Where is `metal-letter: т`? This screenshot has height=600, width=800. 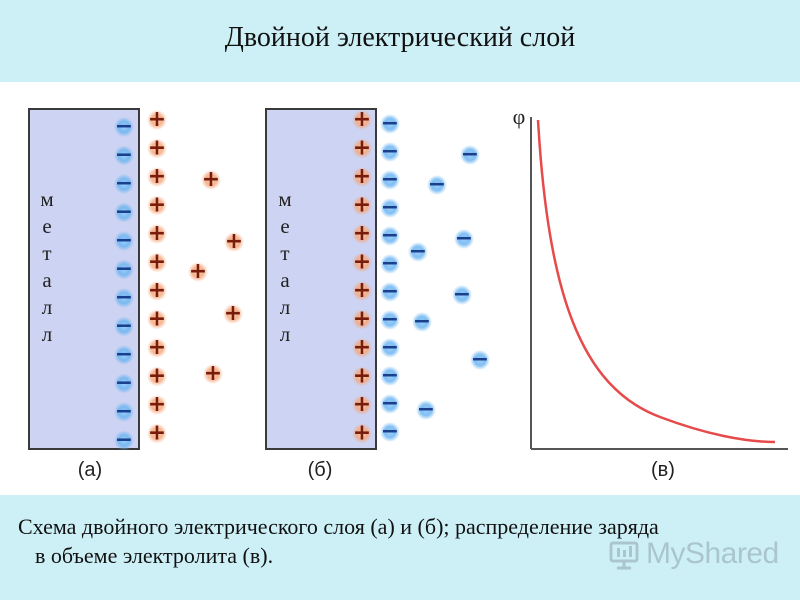
metal-letter: т is located at coordinates (46, 253).